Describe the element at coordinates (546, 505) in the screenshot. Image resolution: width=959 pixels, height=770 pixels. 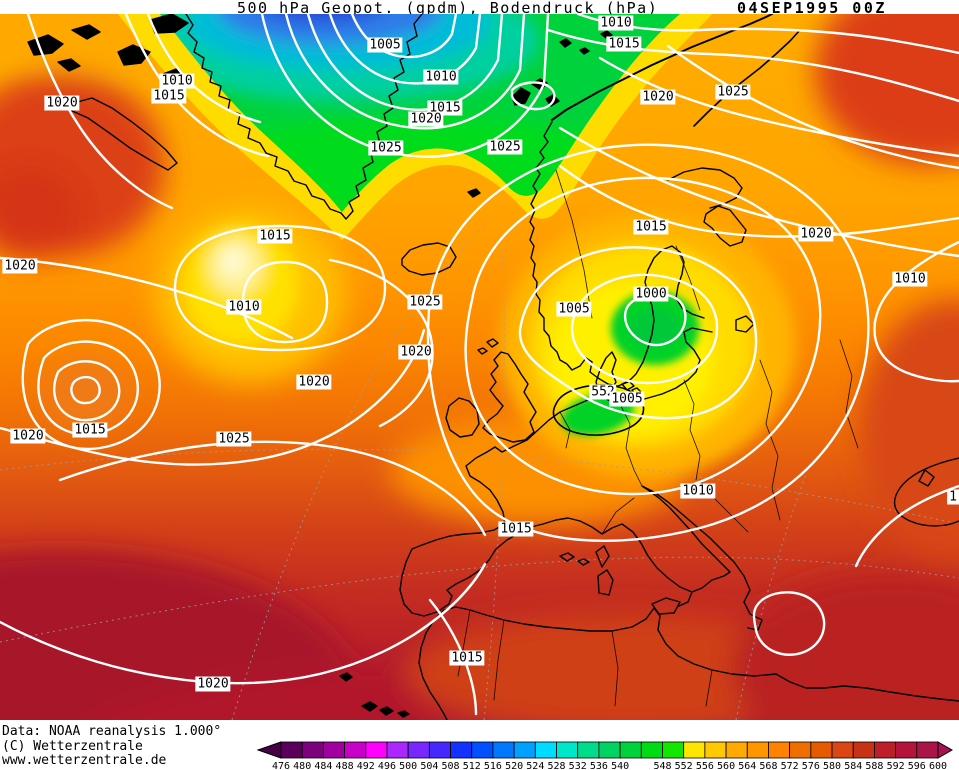
I see `europe-west-coast` at that location.